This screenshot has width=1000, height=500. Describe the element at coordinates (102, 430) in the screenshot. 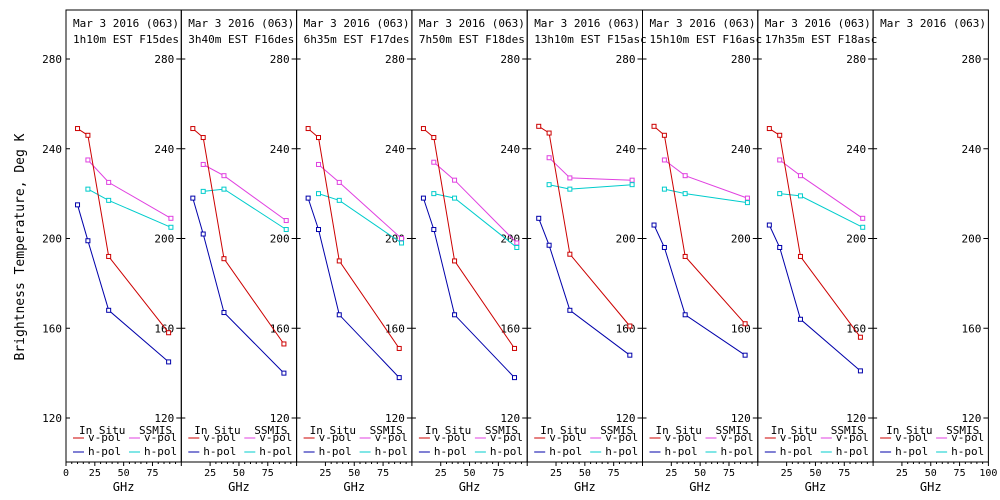

I see `legend-in-situ: In Situ` at that location.